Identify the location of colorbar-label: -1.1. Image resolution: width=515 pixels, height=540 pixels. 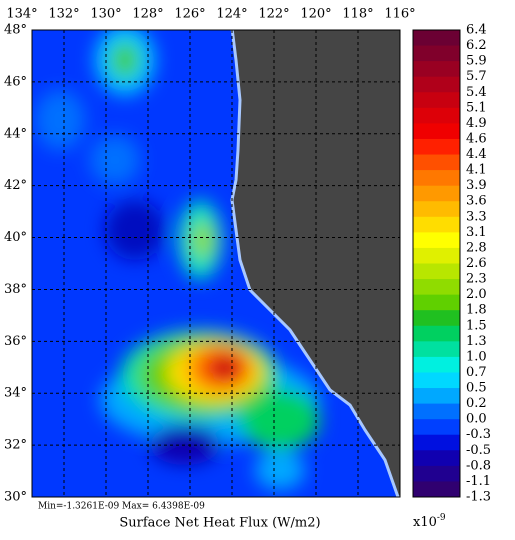
(478, 481).